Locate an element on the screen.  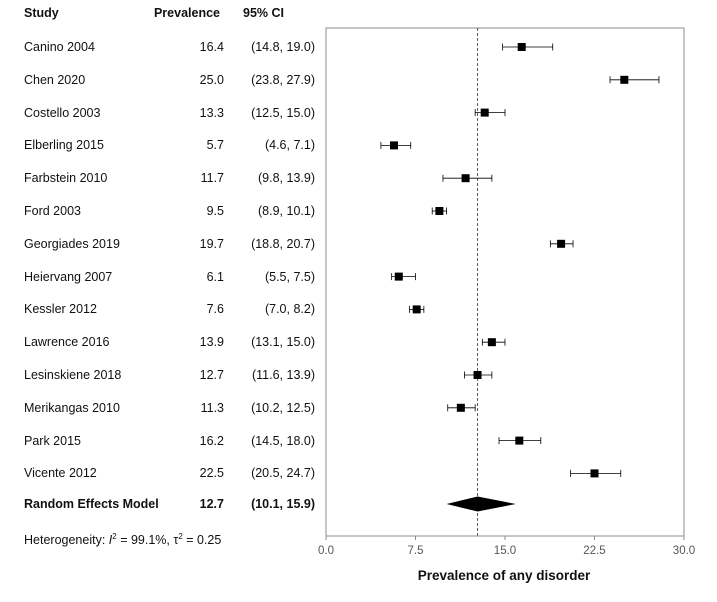
x-tick-label: 0.0 is located at coordinates (326, 551).